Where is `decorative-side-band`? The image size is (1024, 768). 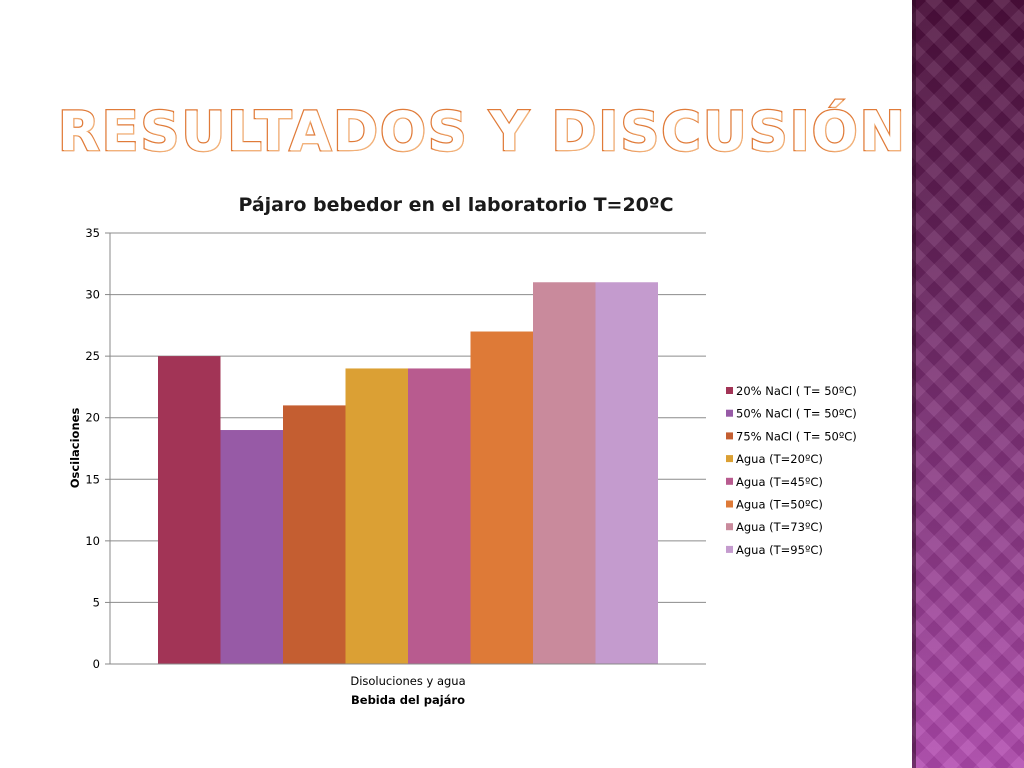
decorative-side-band is located at coordinates (968, 384).